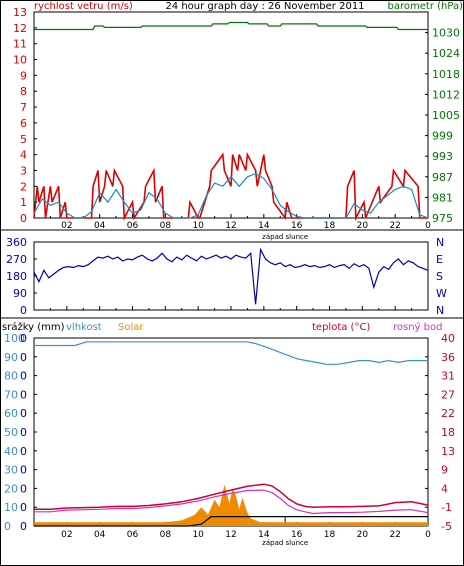 Image resolution: width=464 pixels, height=566 pixels. Describe the element at coordinates (448, 451) in the screenshot. I see `temperature-y-tick-label: 13` at that location.